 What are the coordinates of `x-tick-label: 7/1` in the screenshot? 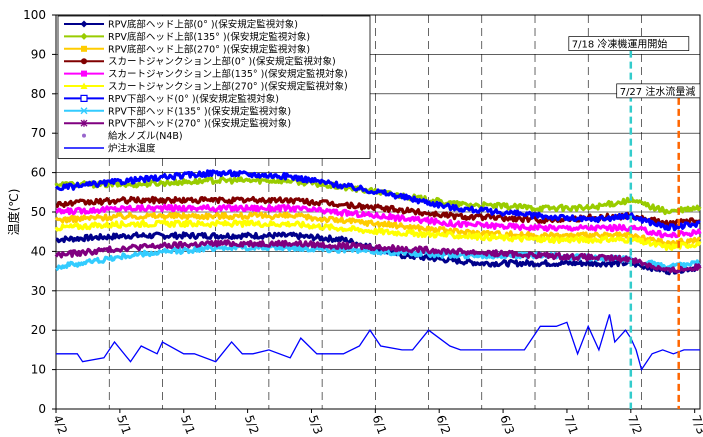 It's located at (571, 424).